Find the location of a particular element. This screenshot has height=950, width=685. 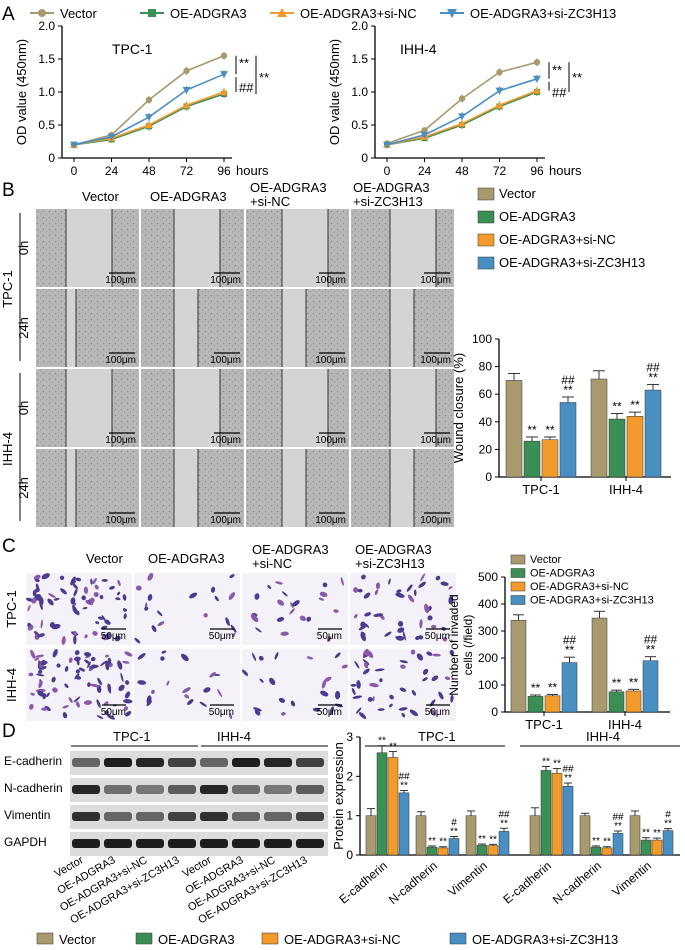

transwell-image: 50μm is located at coordinates (295, 685).